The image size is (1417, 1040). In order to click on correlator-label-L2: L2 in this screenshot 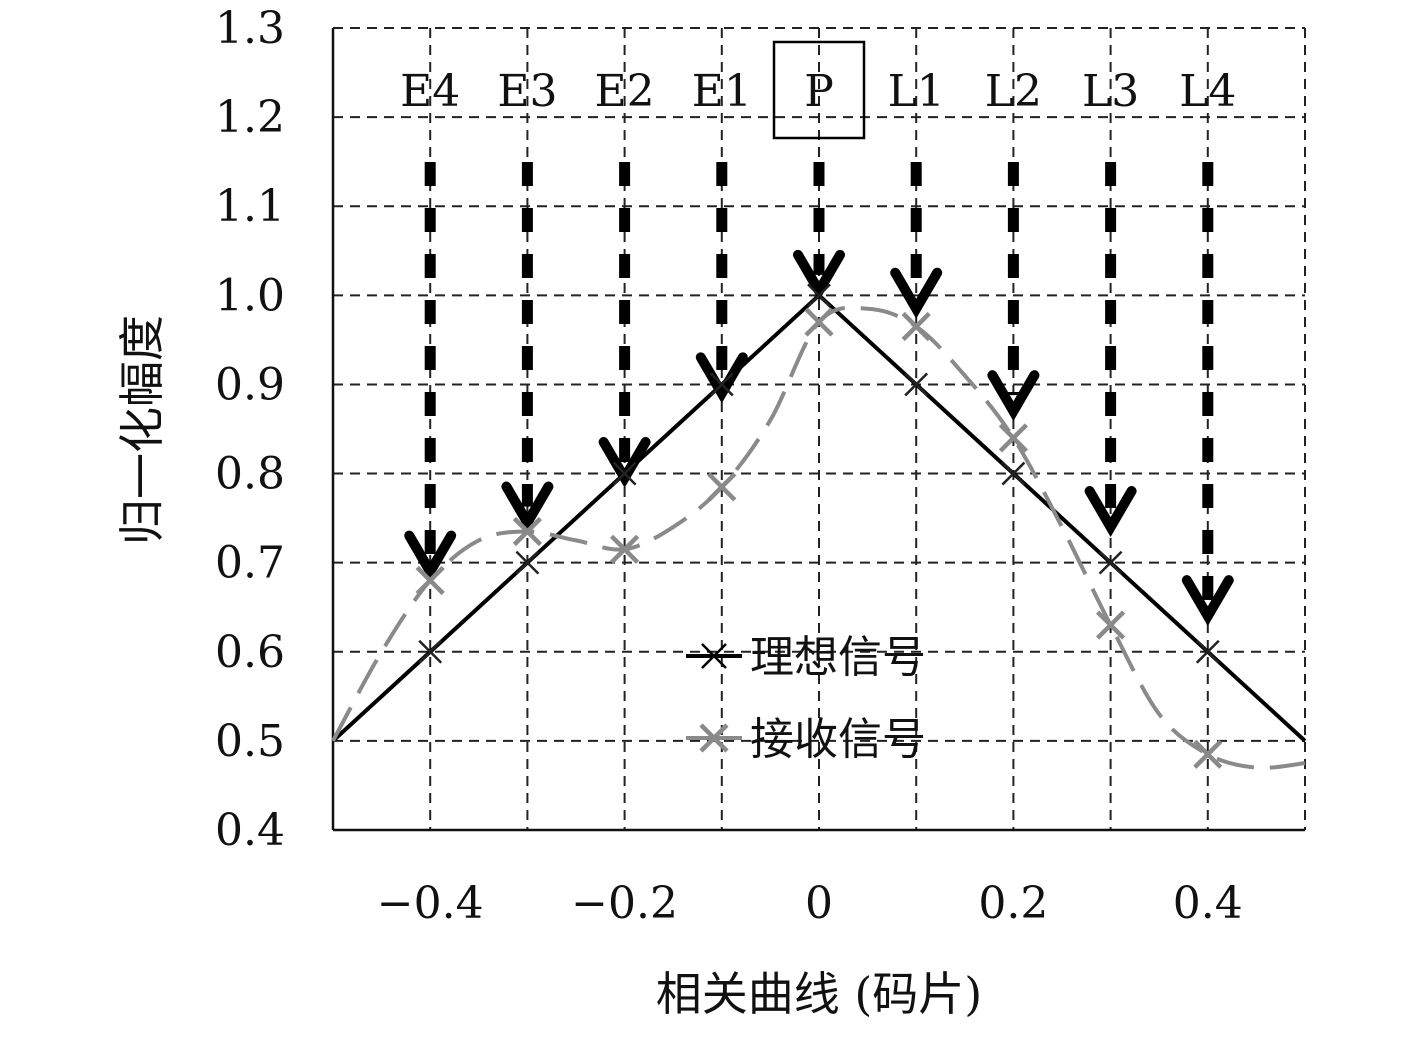, I will do `click(1013, 91)`.